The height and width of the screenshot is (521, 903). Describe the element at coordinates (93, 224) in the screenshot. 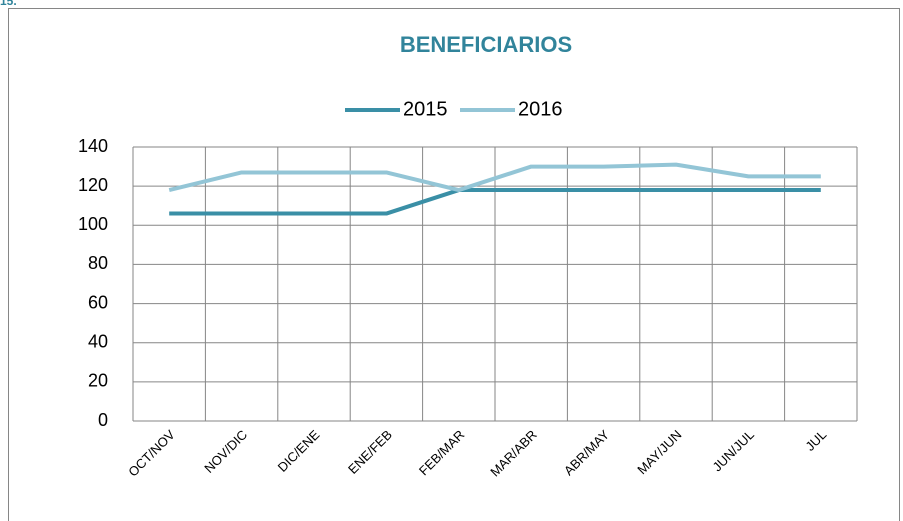

I see `y-tick-label: 100` at that location.